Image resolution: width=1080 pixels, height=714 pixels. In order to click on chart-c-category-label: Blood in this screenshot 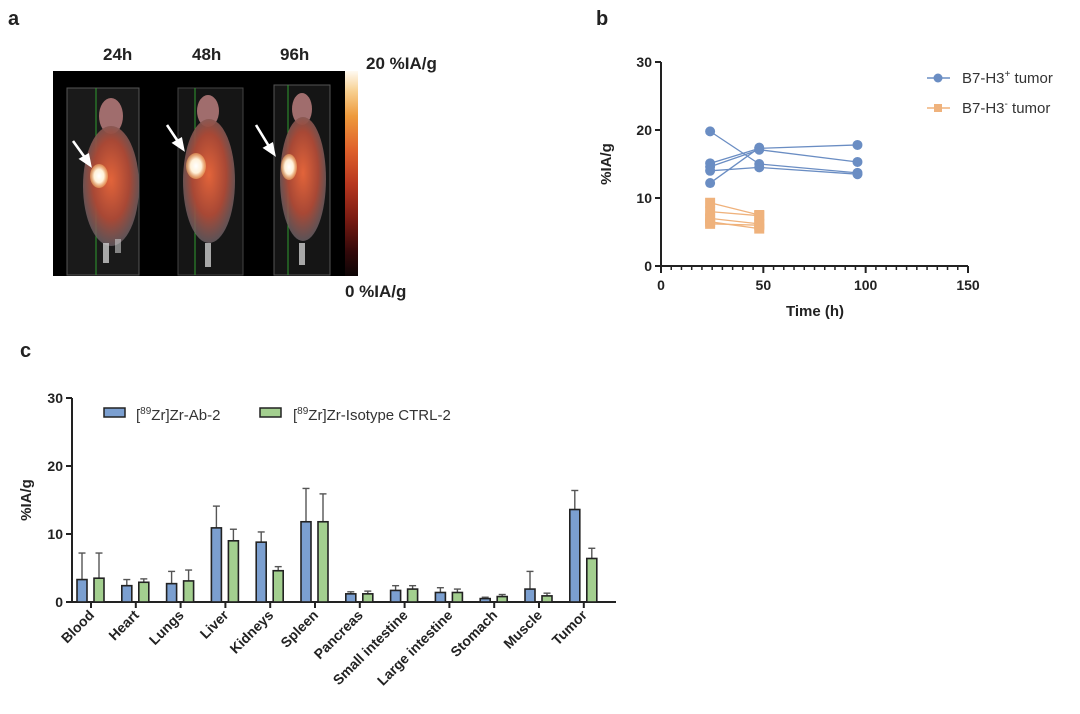, I will do `click(77, 626)`.